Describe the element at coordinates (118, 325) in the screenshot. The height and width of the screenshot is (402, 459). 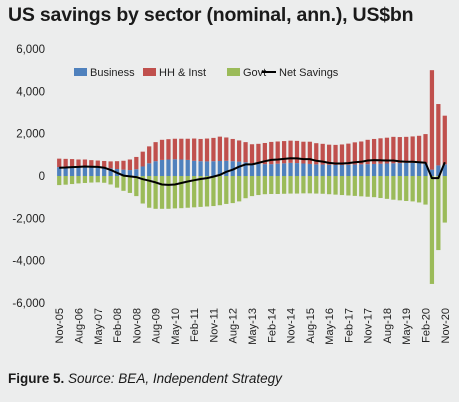
I see `x-tick-label: Feb-08` at that location.